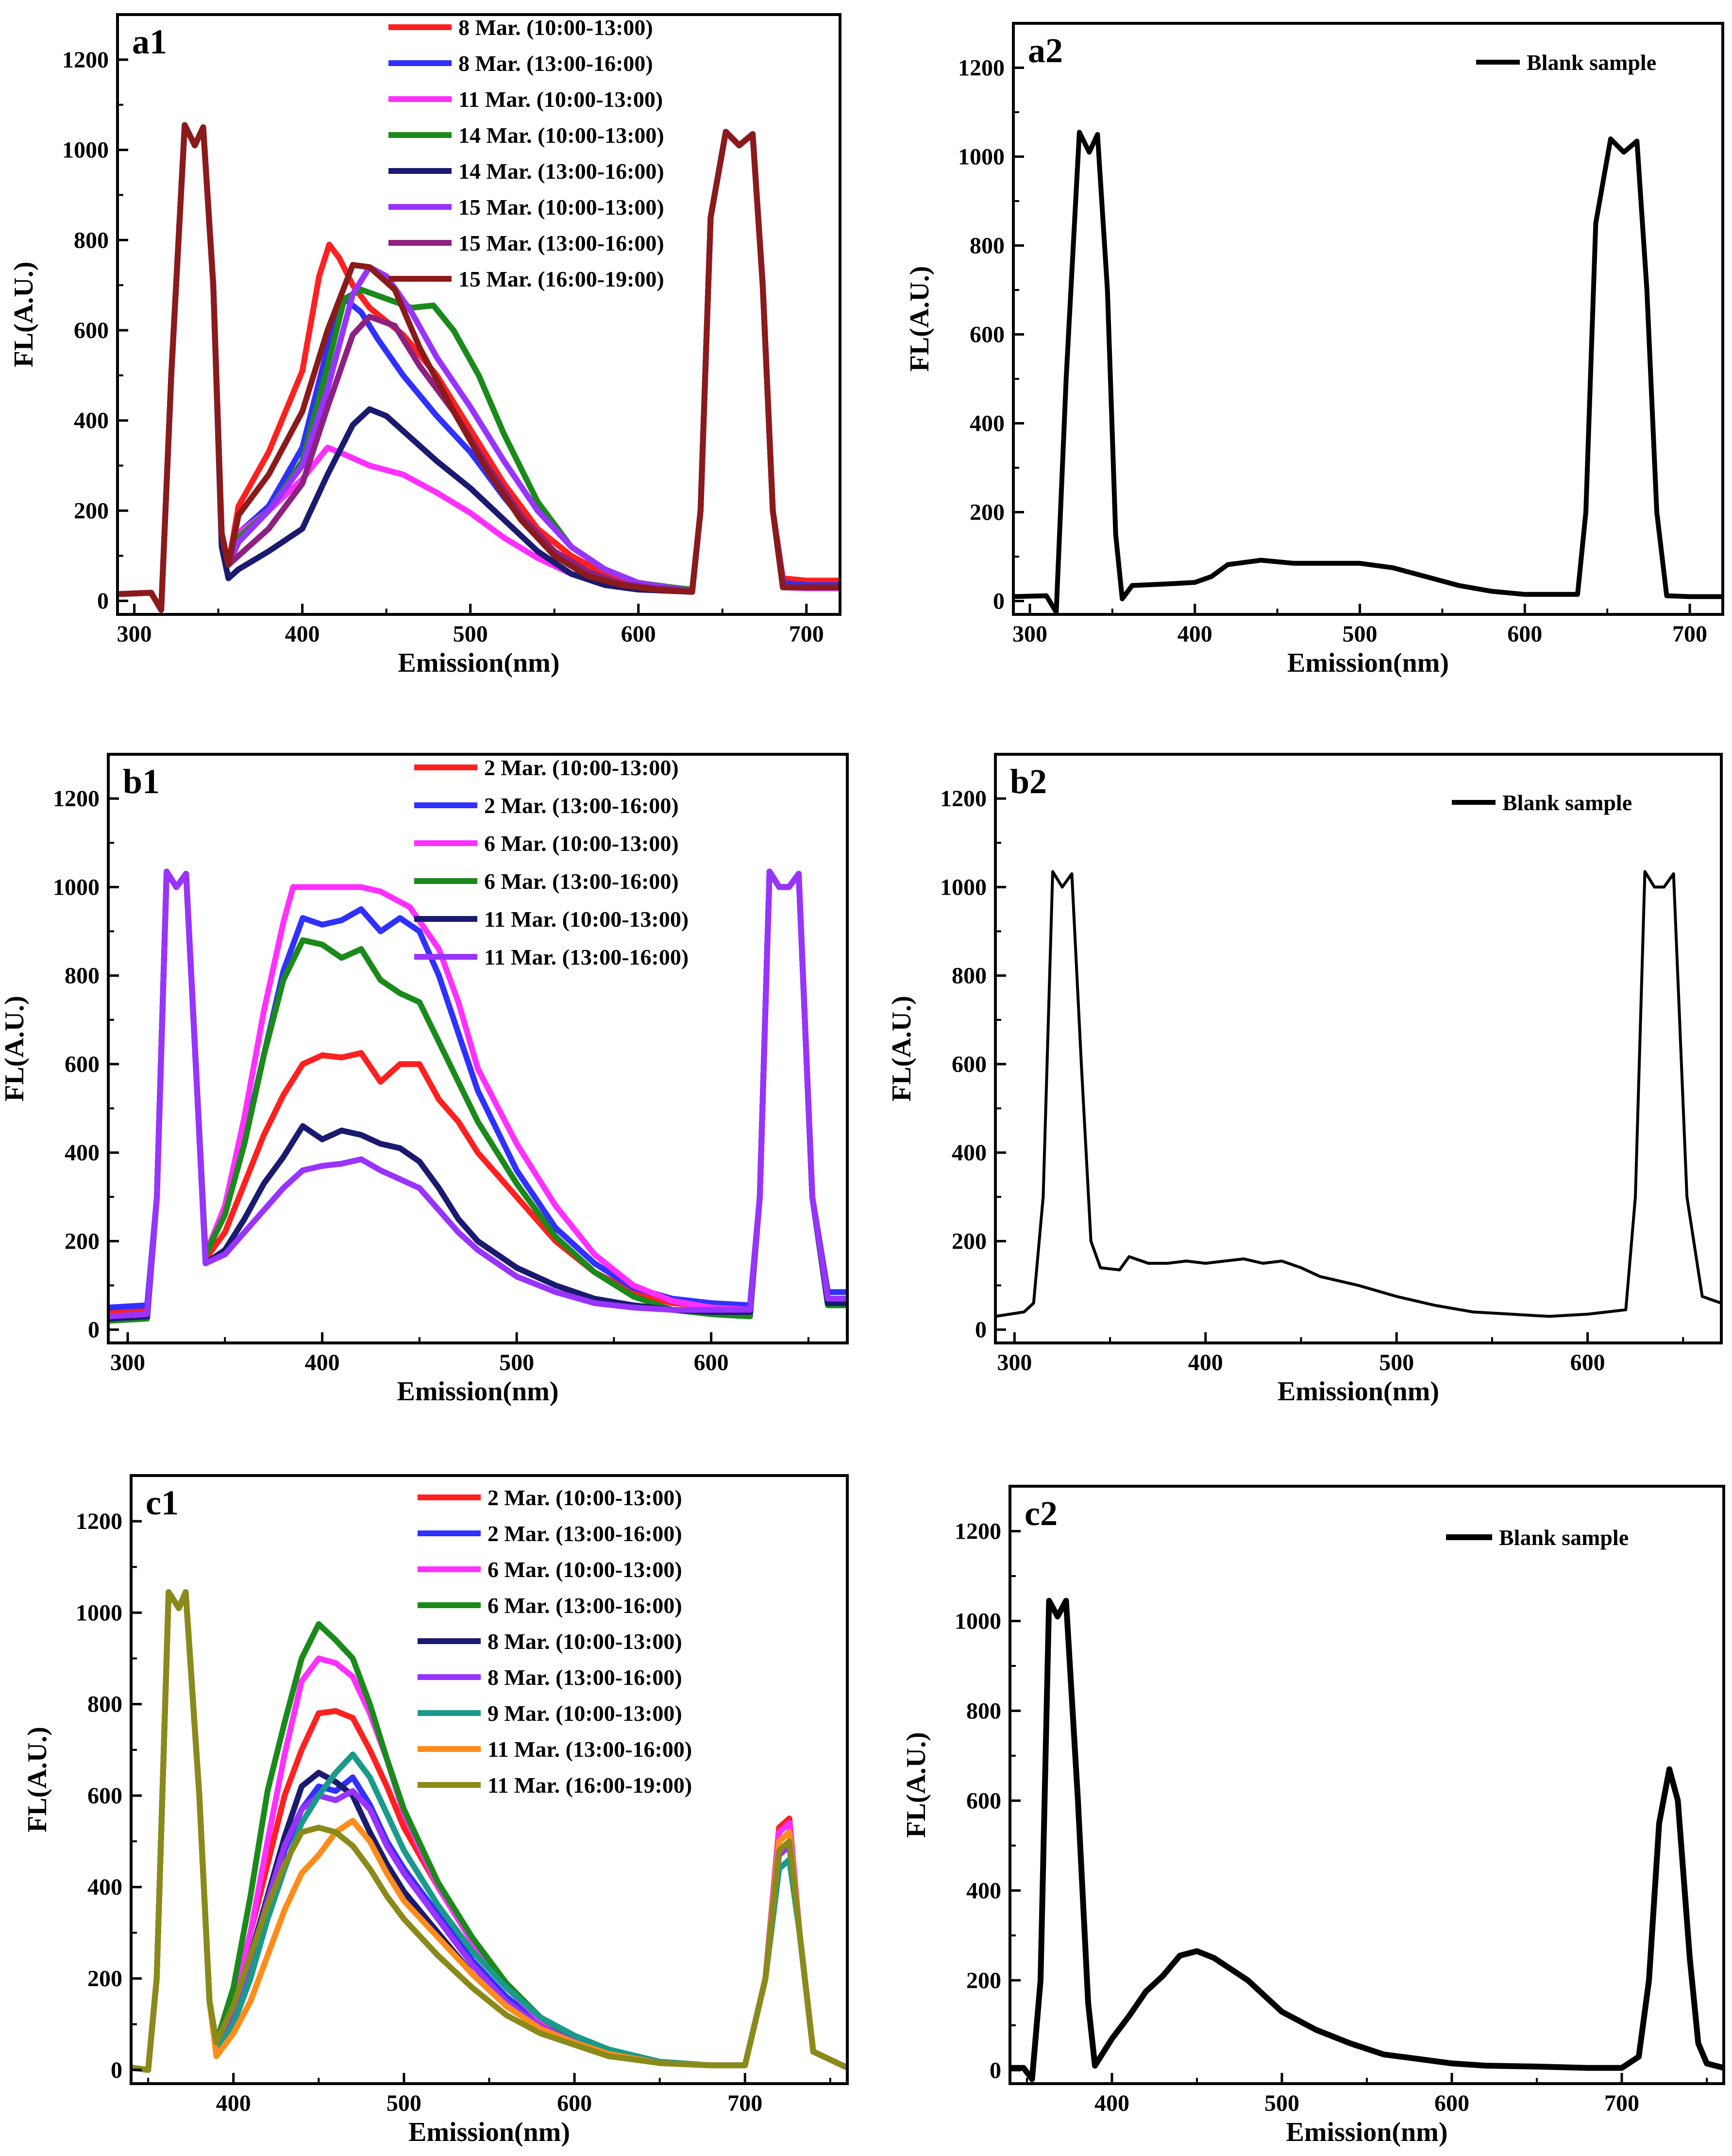 The height and width of the screenshot is (2156, 1732). Describe the element at coordinates (555, 63) in the screenshot. I see `legend-entry: 8 Mar. (13:00-16:00)` at that location.